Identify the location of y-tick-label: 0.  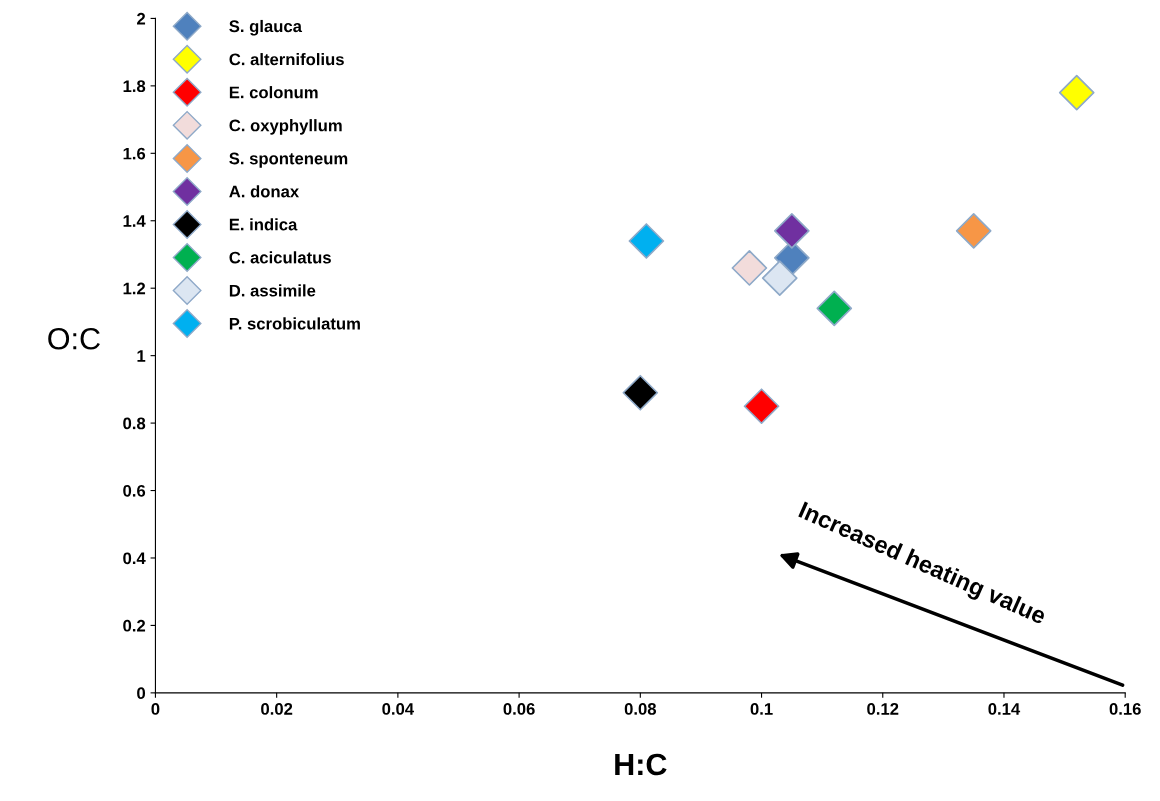
(141, 693).